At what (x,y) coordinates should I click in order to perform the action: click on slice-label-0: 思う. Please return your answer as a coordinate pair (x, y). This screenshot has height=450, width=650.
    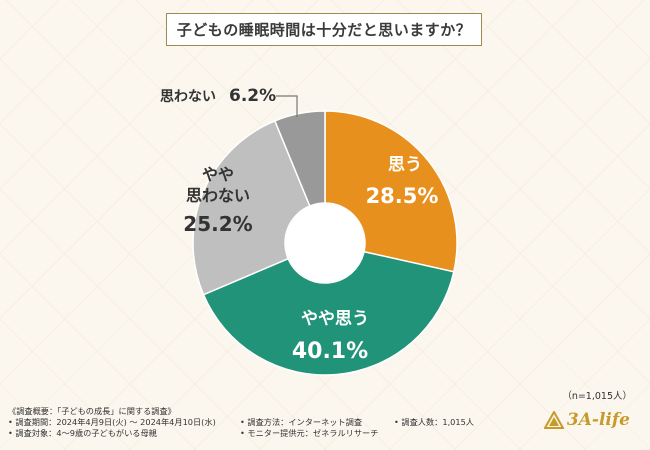
    Looking at the image, I should click on (405, 165).